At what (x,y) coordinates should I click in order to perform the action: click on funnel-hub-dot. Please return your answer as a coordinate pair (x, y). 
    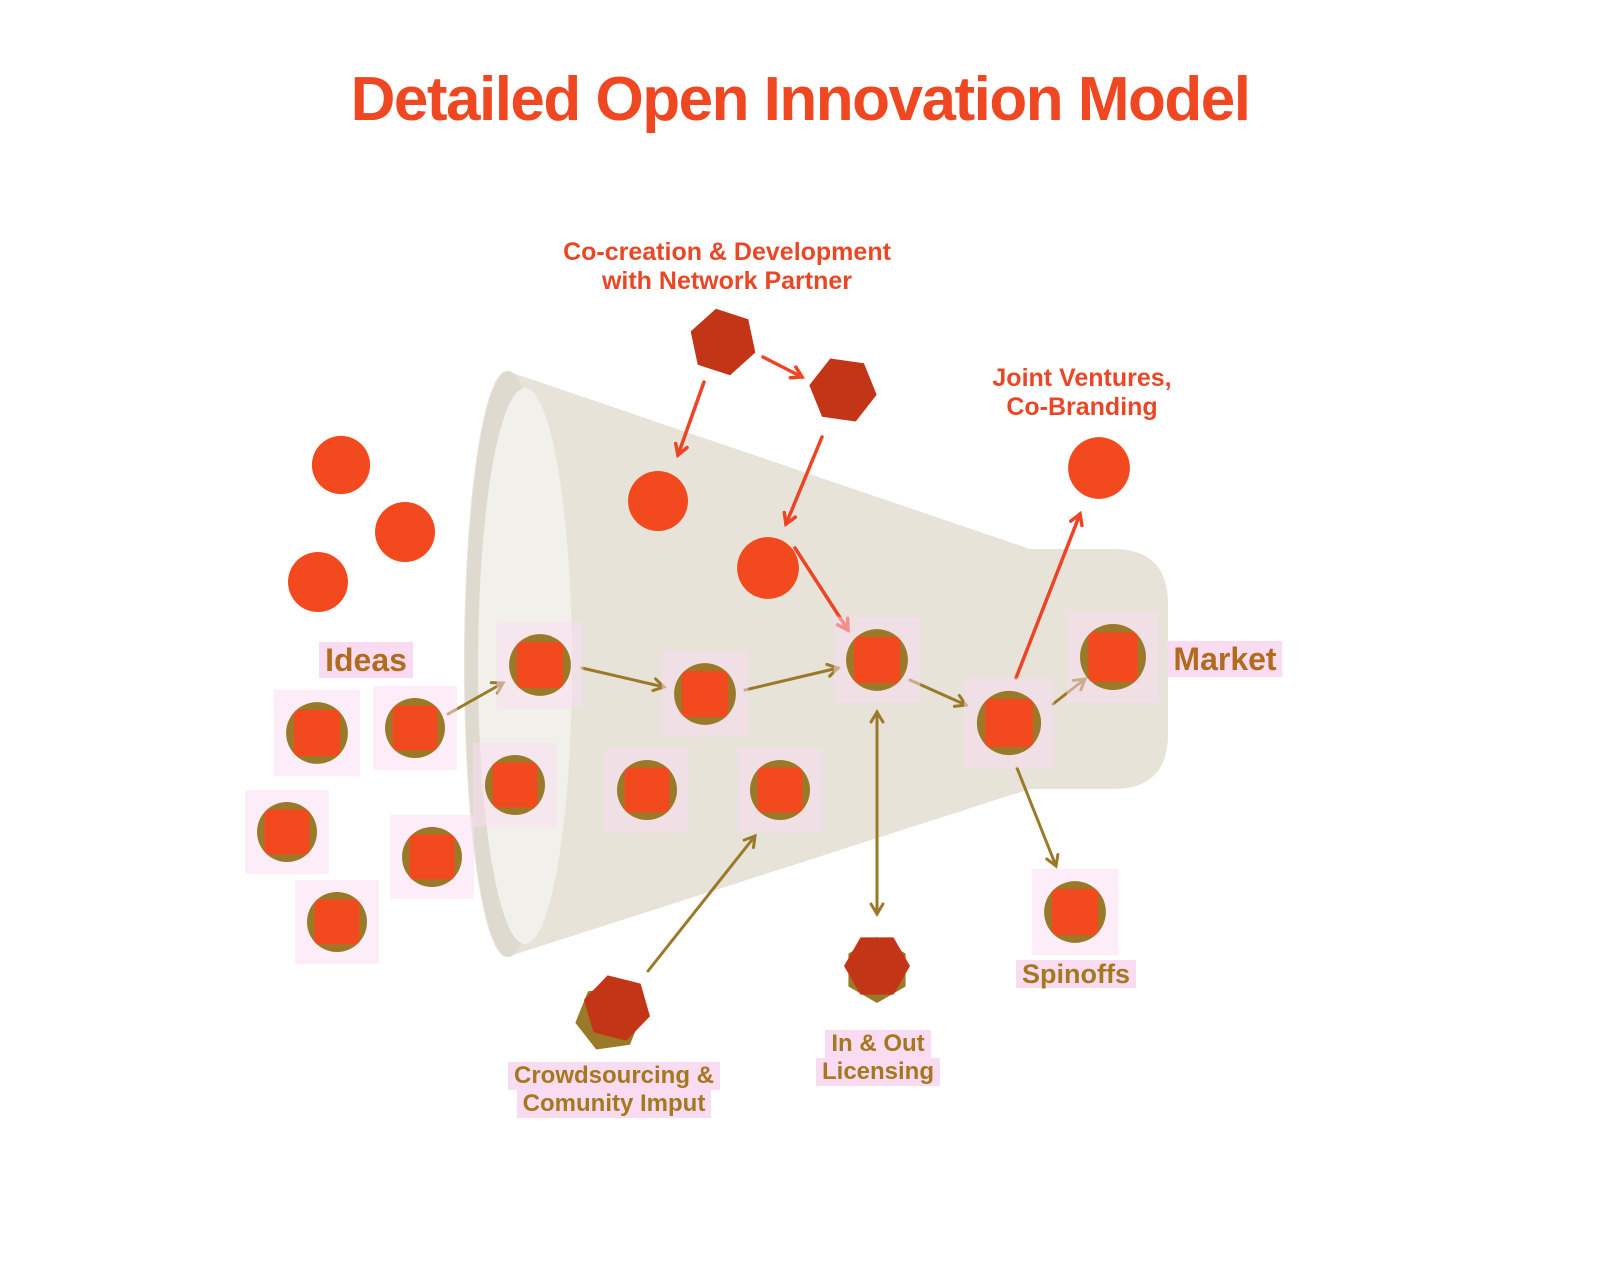
    Looking at the image, I should click on (1009, 723).